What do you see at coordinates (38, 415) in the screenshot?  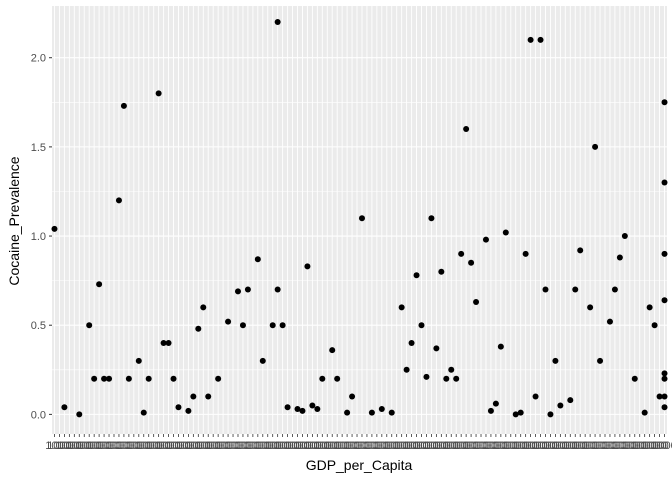 I see `y-tick-label: 0.0` at bounding box center [38, 415].